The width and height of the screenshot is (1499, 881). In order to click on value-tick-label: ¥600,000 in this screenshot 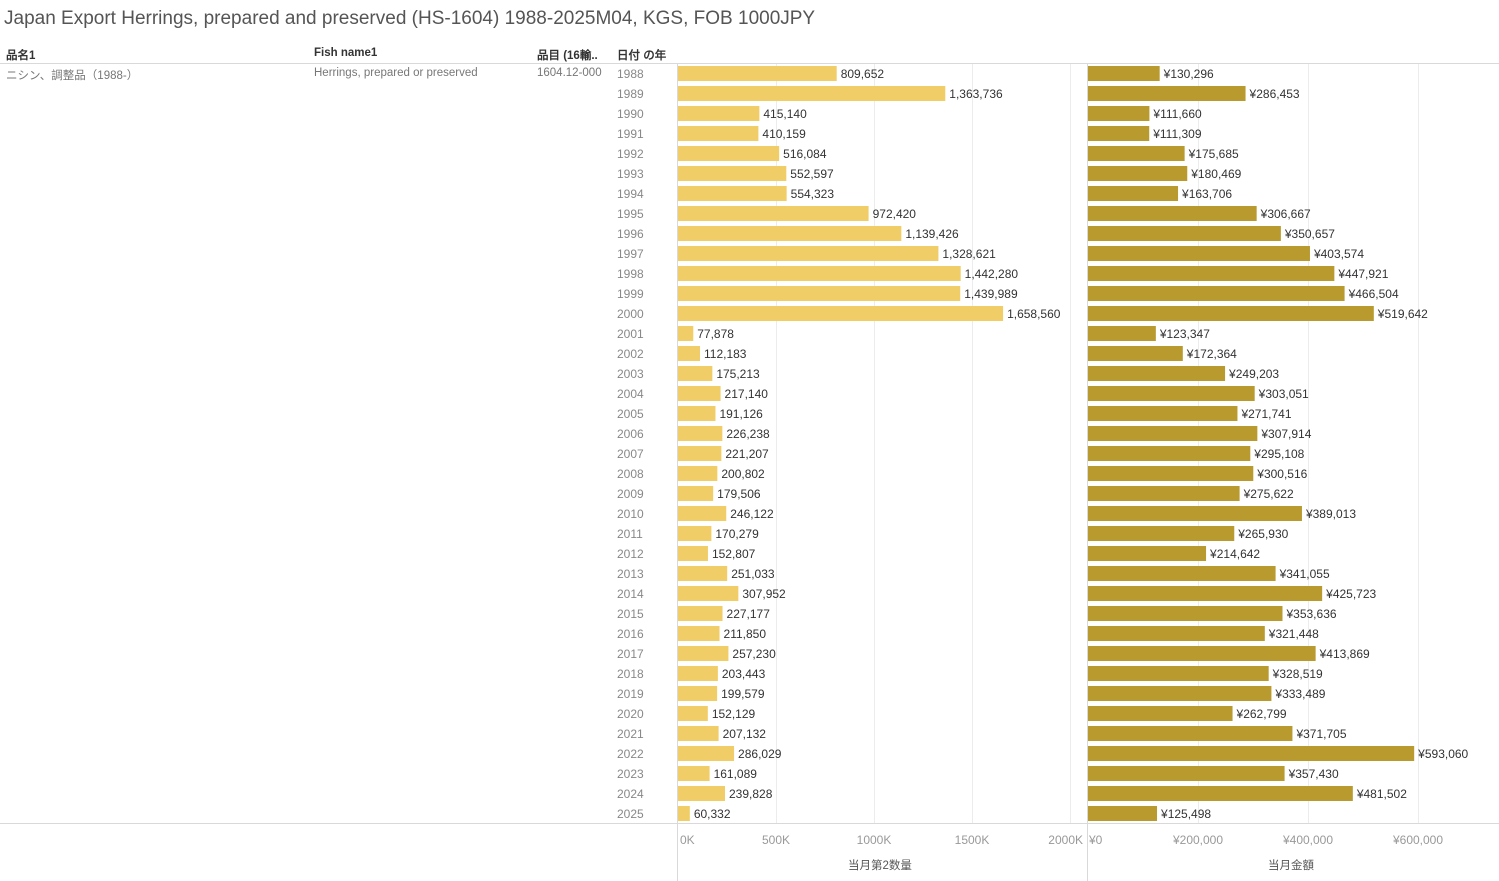, I will do `click(1417, 840)`.